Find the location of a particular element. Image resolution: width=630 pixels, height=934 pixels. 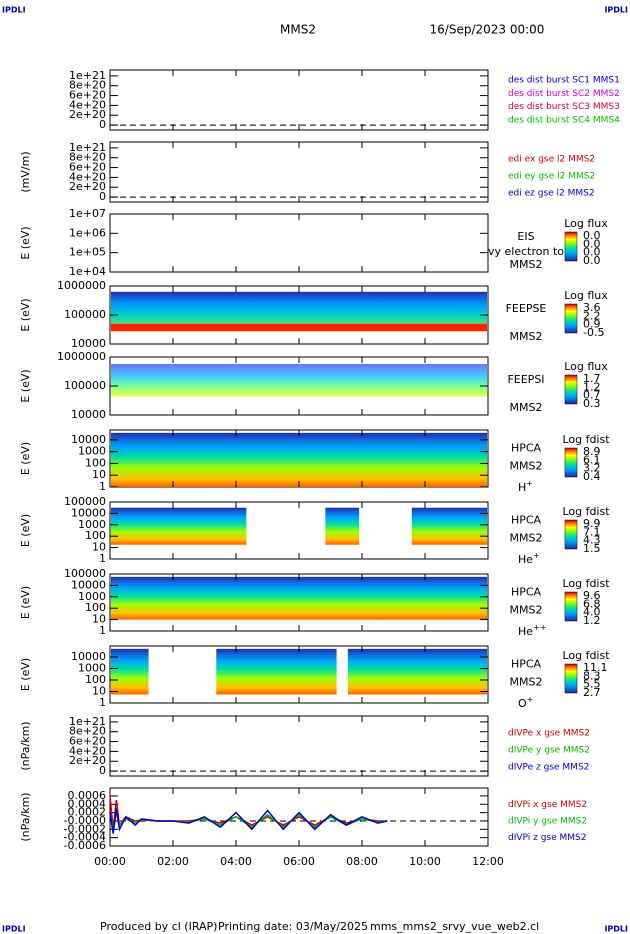

colorbar-label: 4.3 is located at coordinates (592, 540).